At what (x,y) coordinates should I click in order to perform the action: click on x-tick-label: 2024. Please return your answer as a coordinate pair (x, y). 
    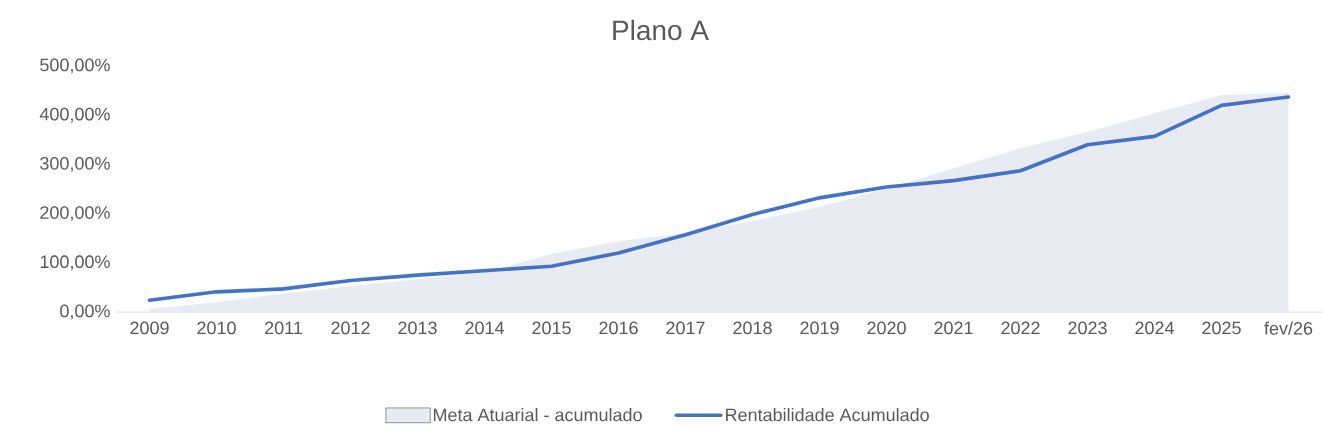
    Looking at the image, I should click on (1154, 328).